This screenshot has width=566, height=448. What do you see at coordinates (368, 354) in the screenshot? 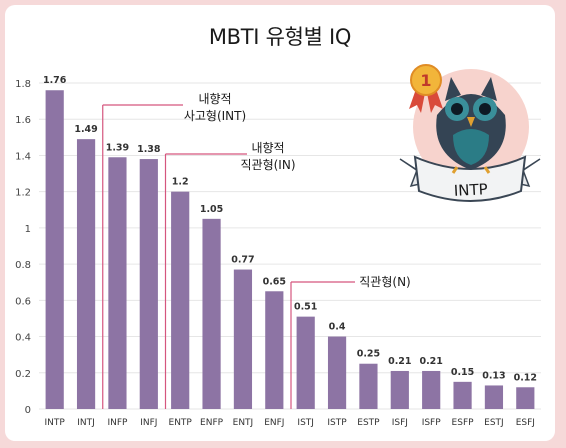
I see `data-label: 0.25` at bounding box center [368, 354].